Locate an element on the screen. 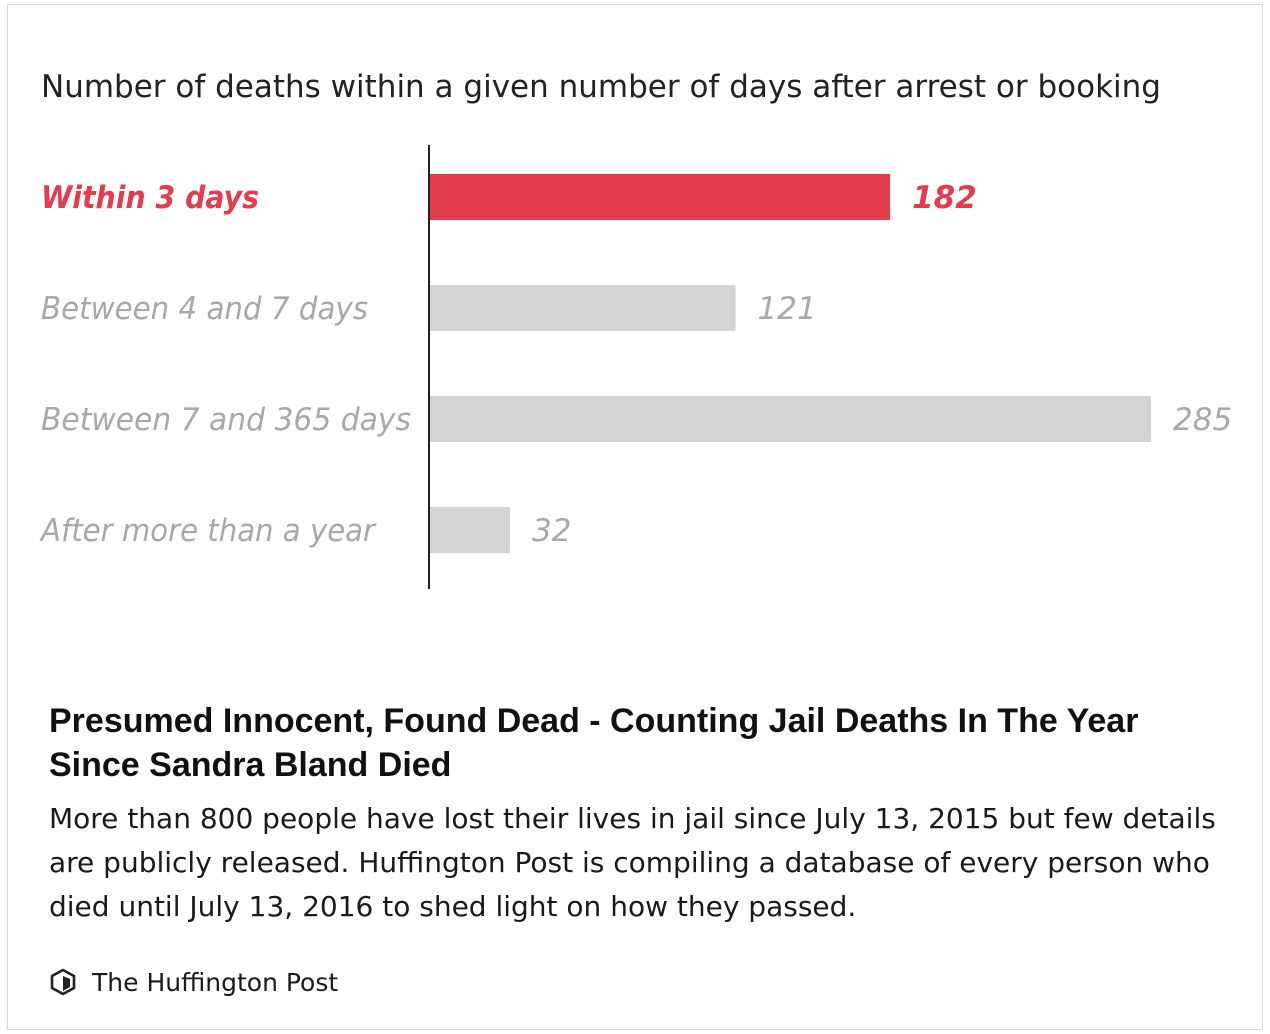 This screenshot has height=1034, width=1270. category-label: After more than a year is located at coordinates (208, 531).